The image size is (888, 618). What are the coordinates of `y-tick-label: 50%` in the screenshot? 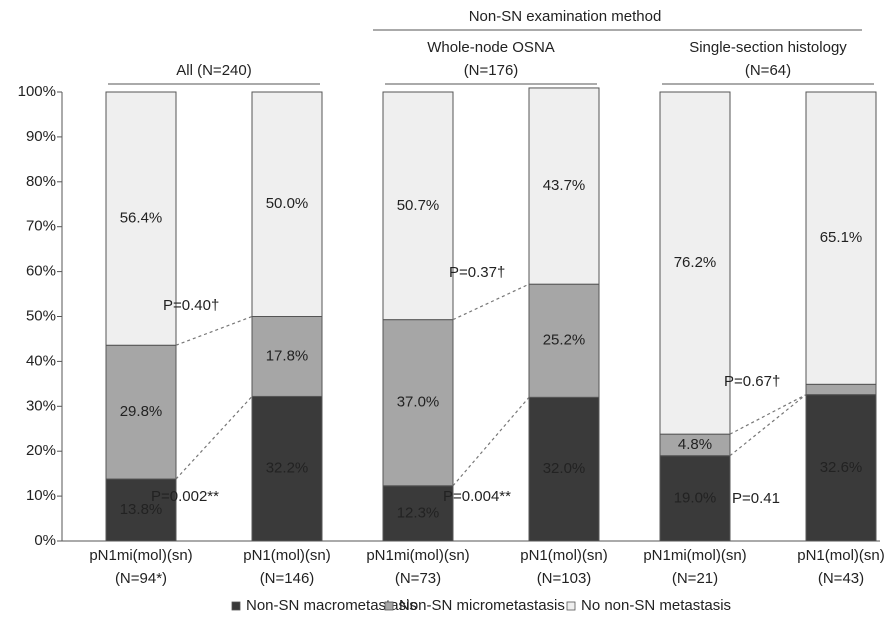 It's located at (41, 315).